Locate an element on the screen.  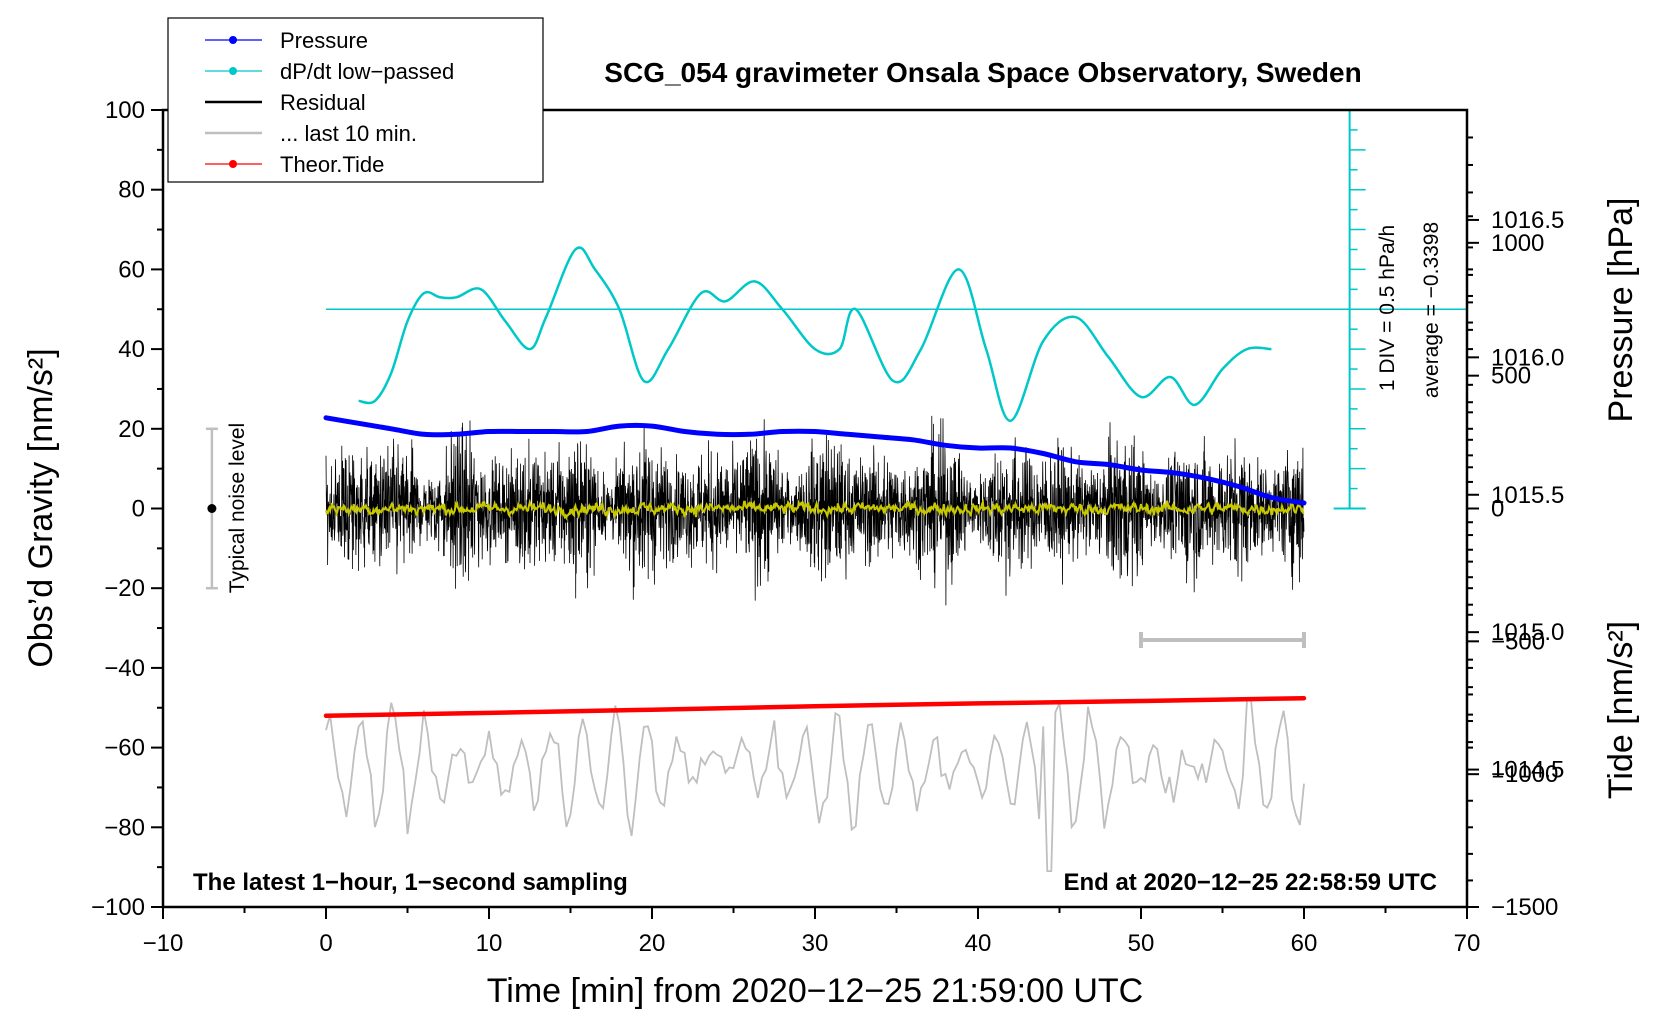
y-tick-label: 80 is located at coordinates (131, 190).